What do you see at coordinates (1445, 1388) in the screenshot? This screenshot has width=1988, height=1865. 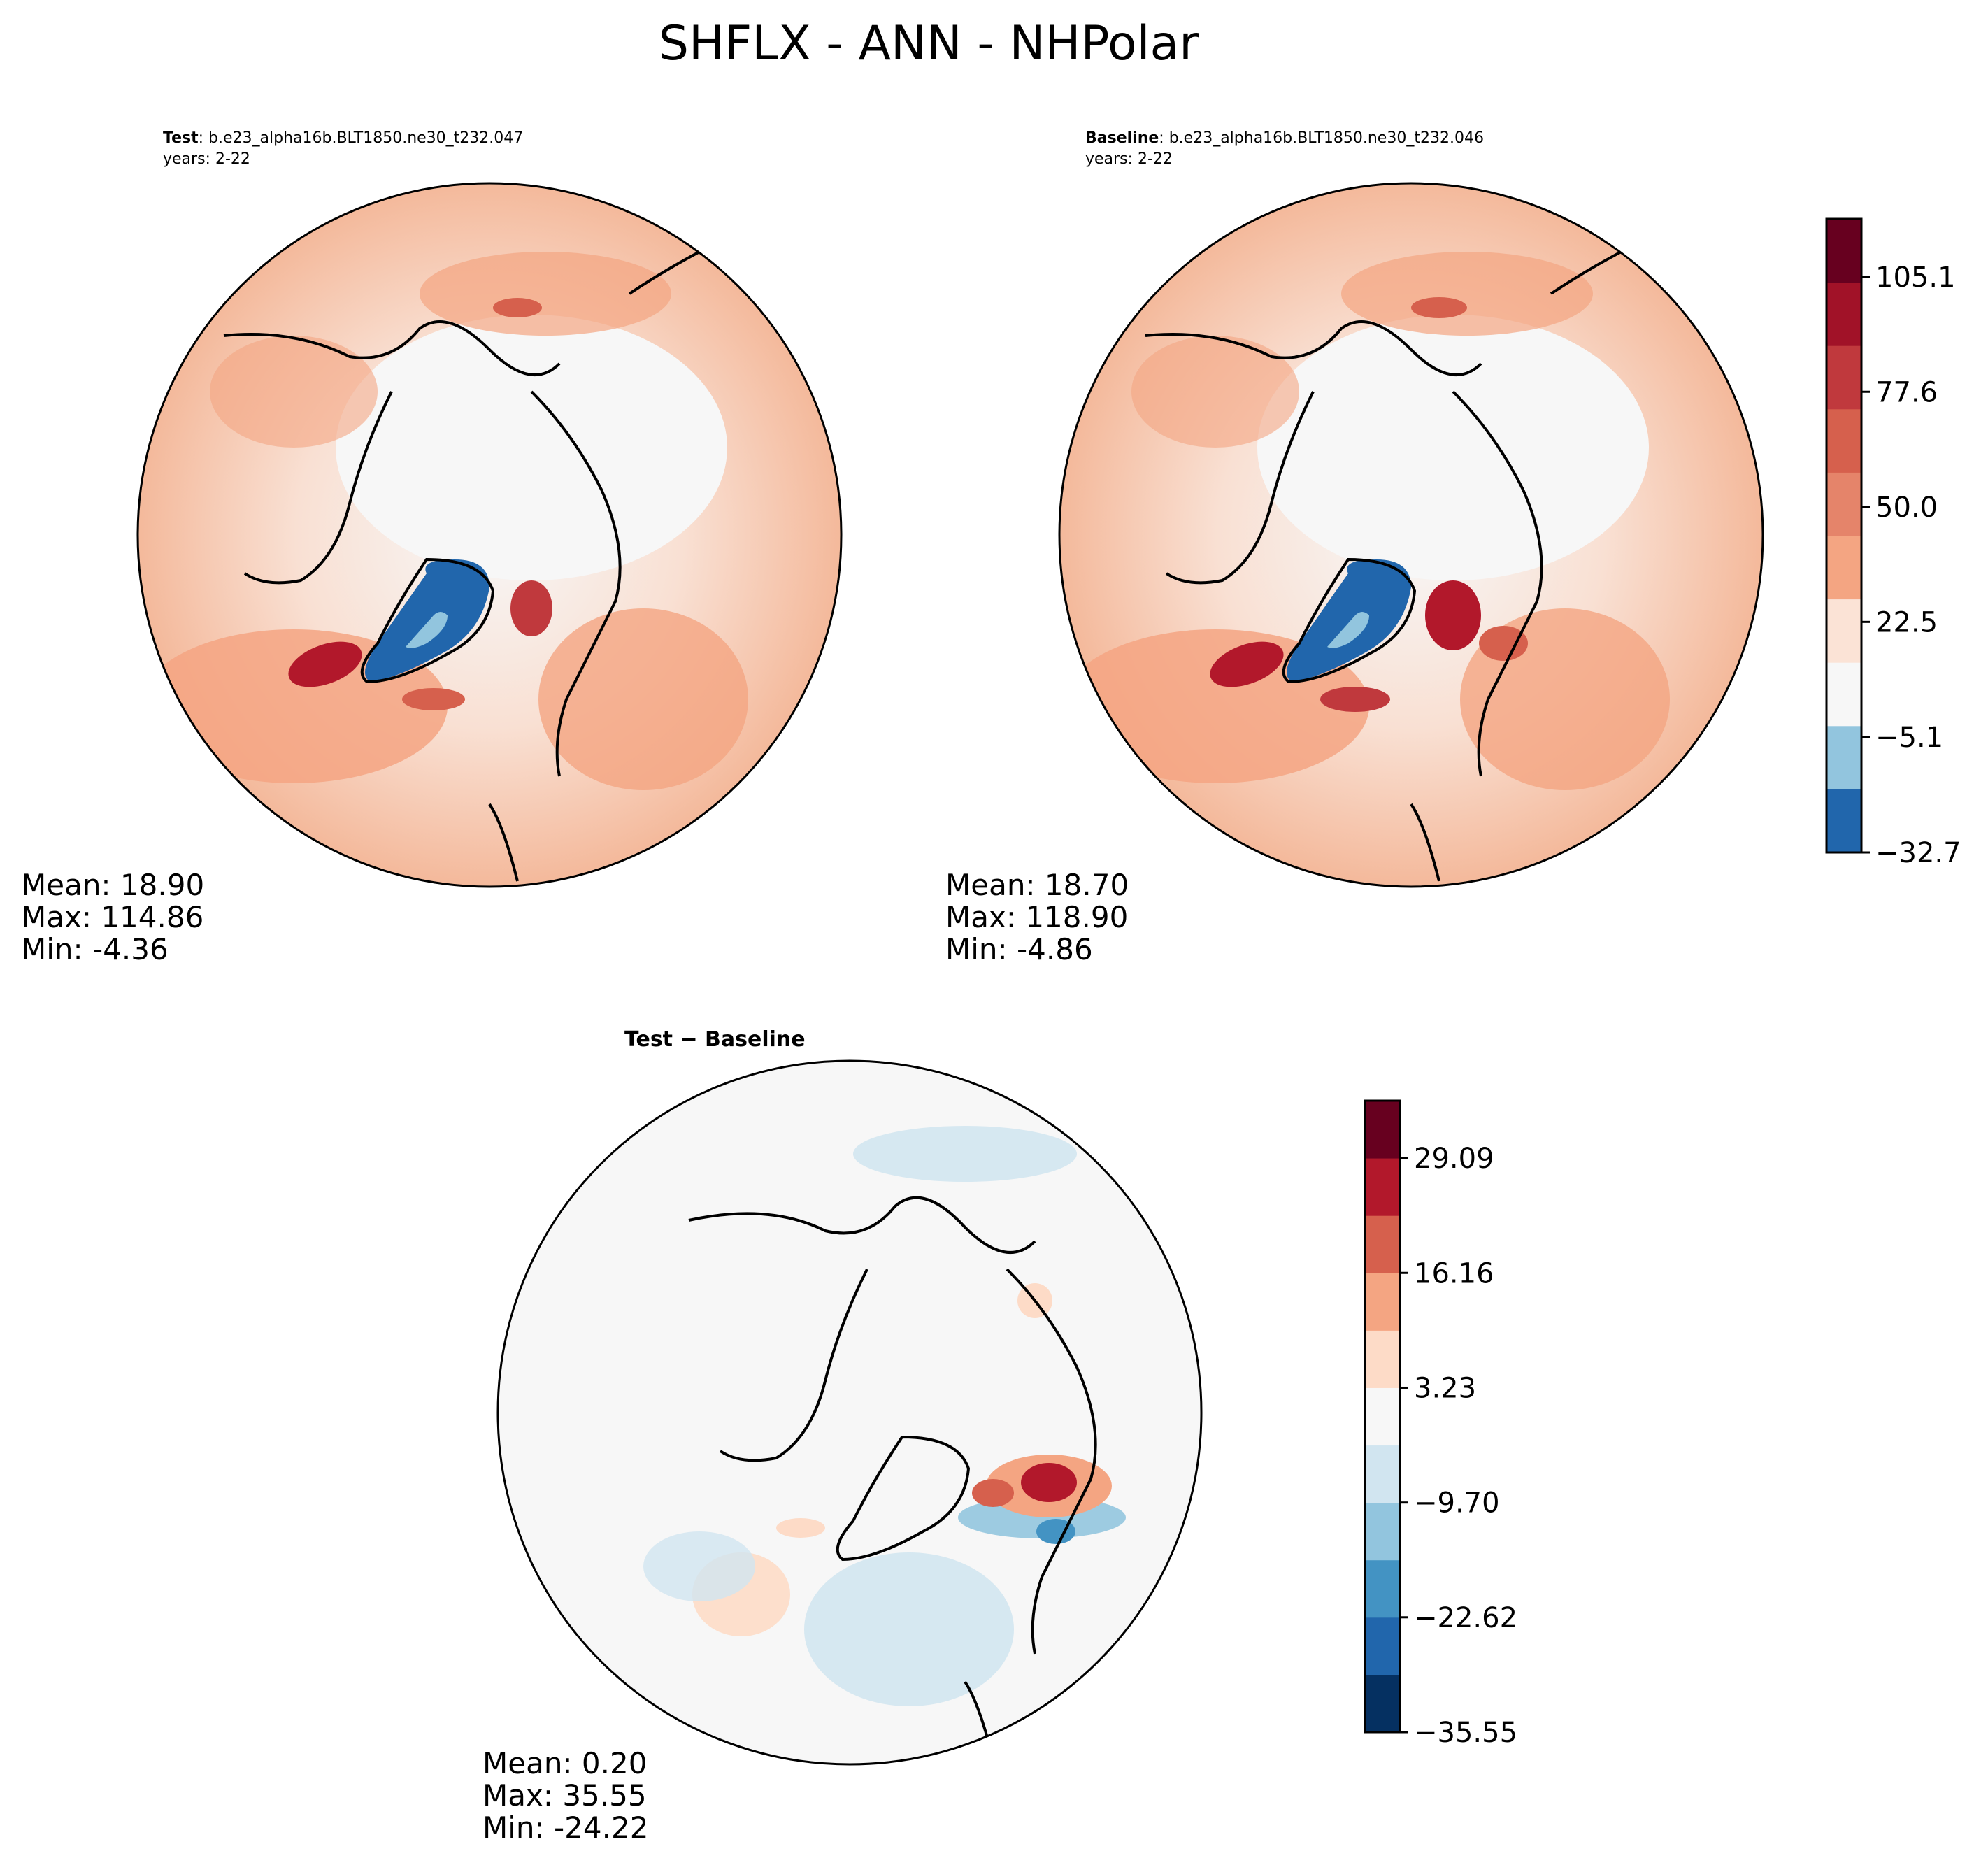 I see `colorbar-tick-label: 3.23` at bounding box center [1445, 1388].